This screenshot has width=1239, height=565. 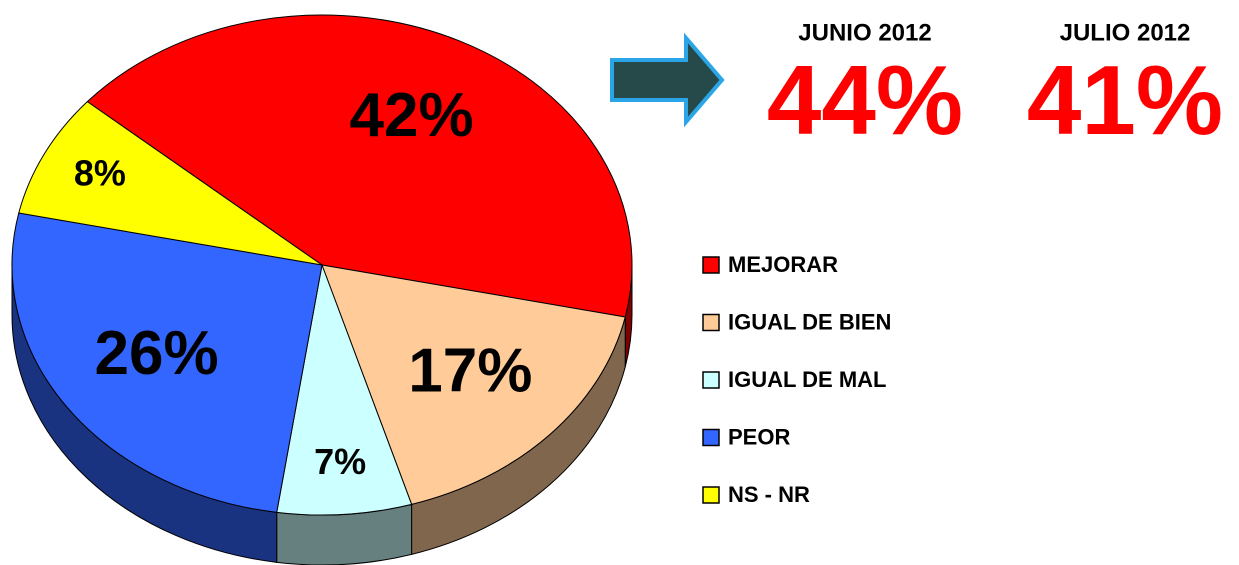 I want to click on comparison-period: JUNIO 2012, so click(x=864, y=32).